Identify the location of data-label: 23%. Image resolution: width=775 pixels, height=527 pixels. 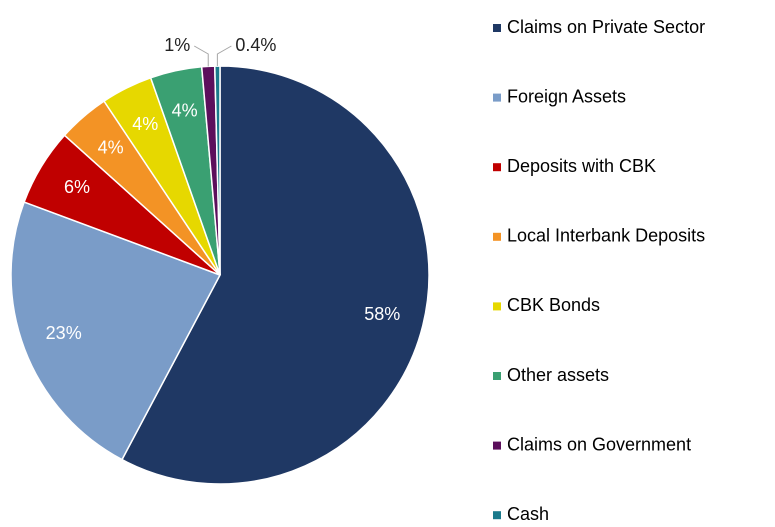
(64, 333).